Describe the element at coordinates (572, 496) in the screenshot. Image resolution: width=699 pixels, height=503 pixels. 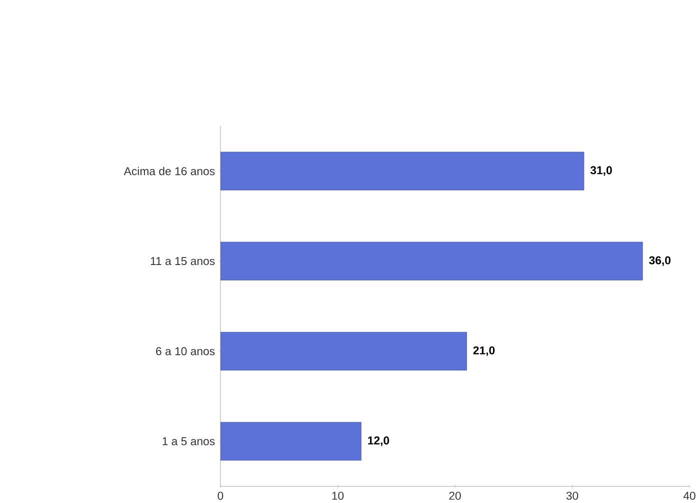
I see `x-tick-label: 30` at that location.